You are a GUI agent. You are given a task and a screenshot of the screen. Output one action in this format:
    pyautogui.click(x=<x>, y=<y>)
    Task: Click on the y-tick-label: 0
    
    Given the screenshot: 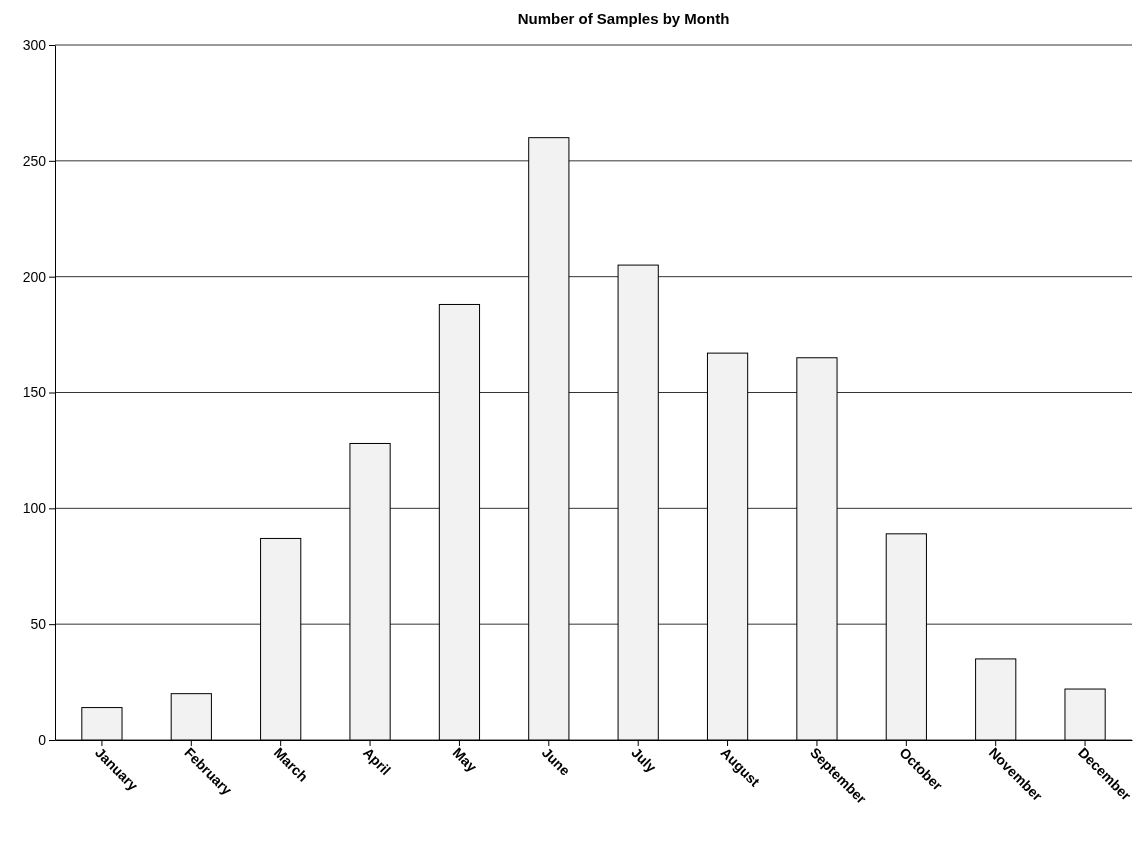 What is the action you would take?
    pyautogui.click(x=42, y=739)
    